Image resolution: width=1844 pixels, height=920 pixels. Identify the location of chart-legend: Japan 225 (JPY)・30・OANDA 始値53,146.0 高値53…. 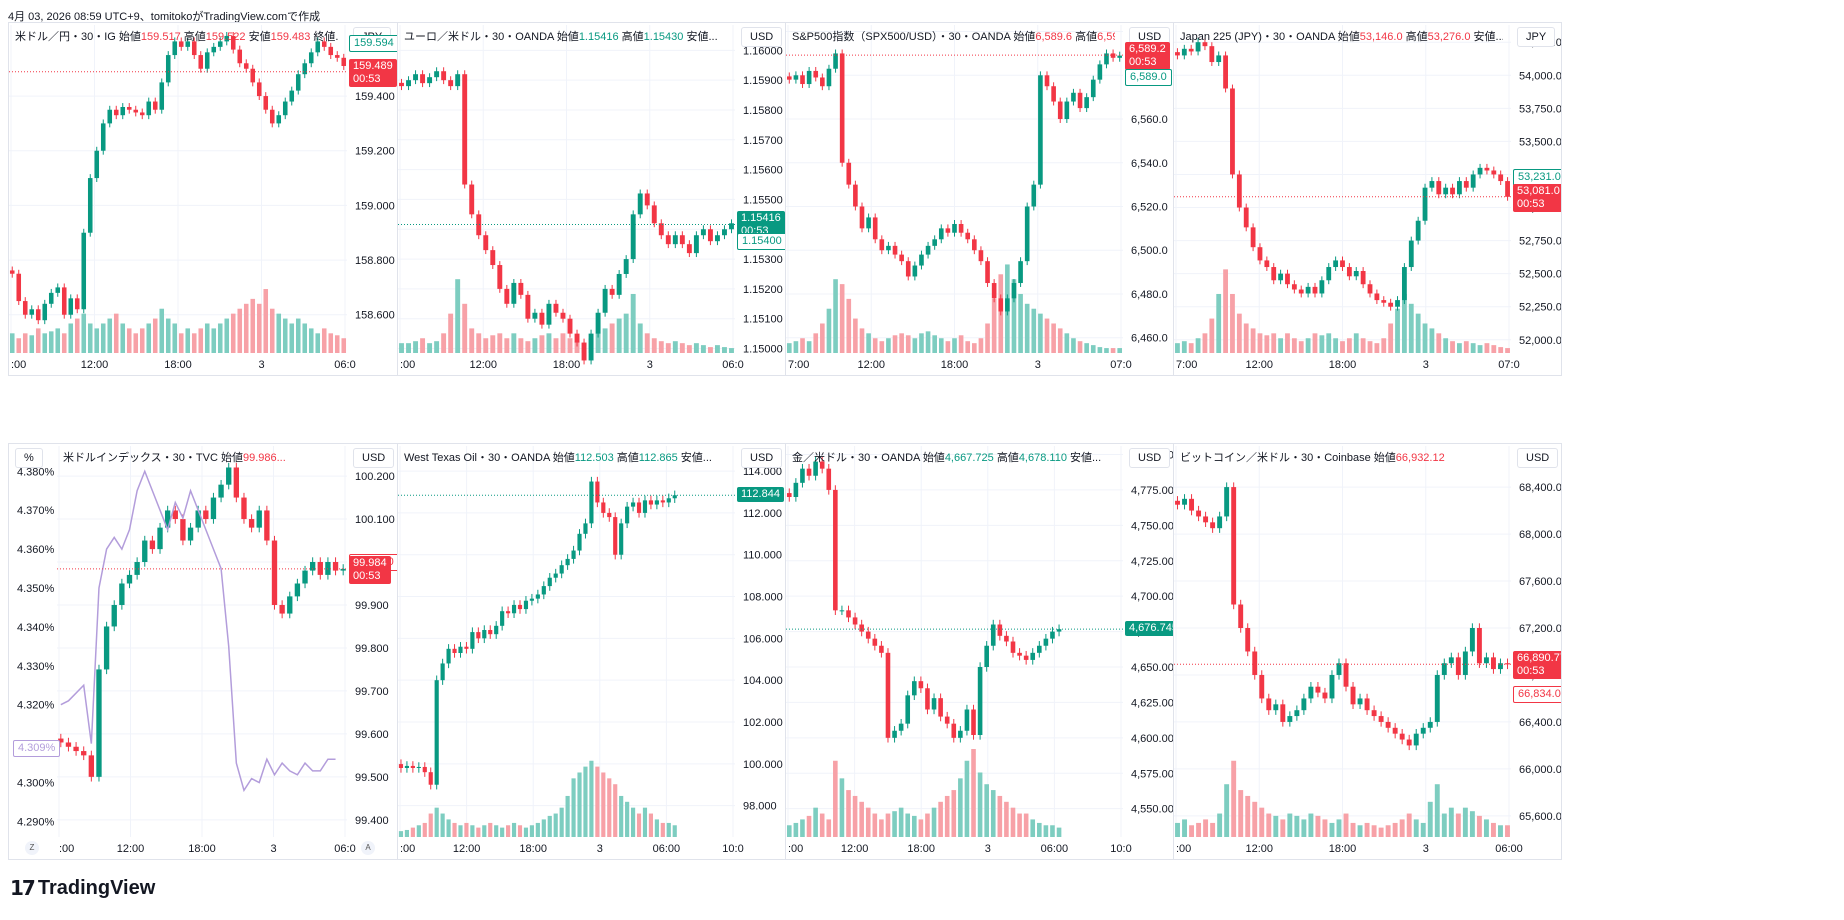
(1341, 36).